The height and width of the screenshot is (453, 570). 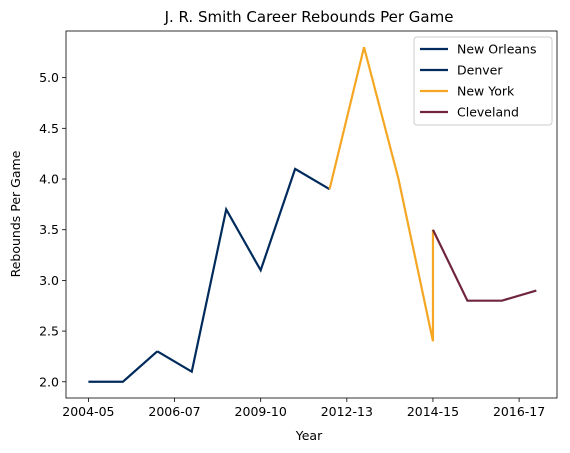 I want to click on x-tick-label-1: 2006-07, so click(x=174, y=411).